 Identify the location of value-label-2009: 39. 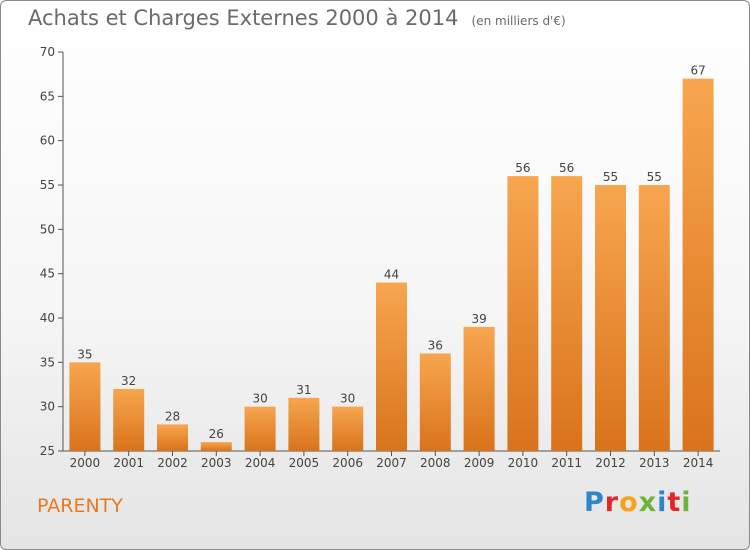
(478, 319).